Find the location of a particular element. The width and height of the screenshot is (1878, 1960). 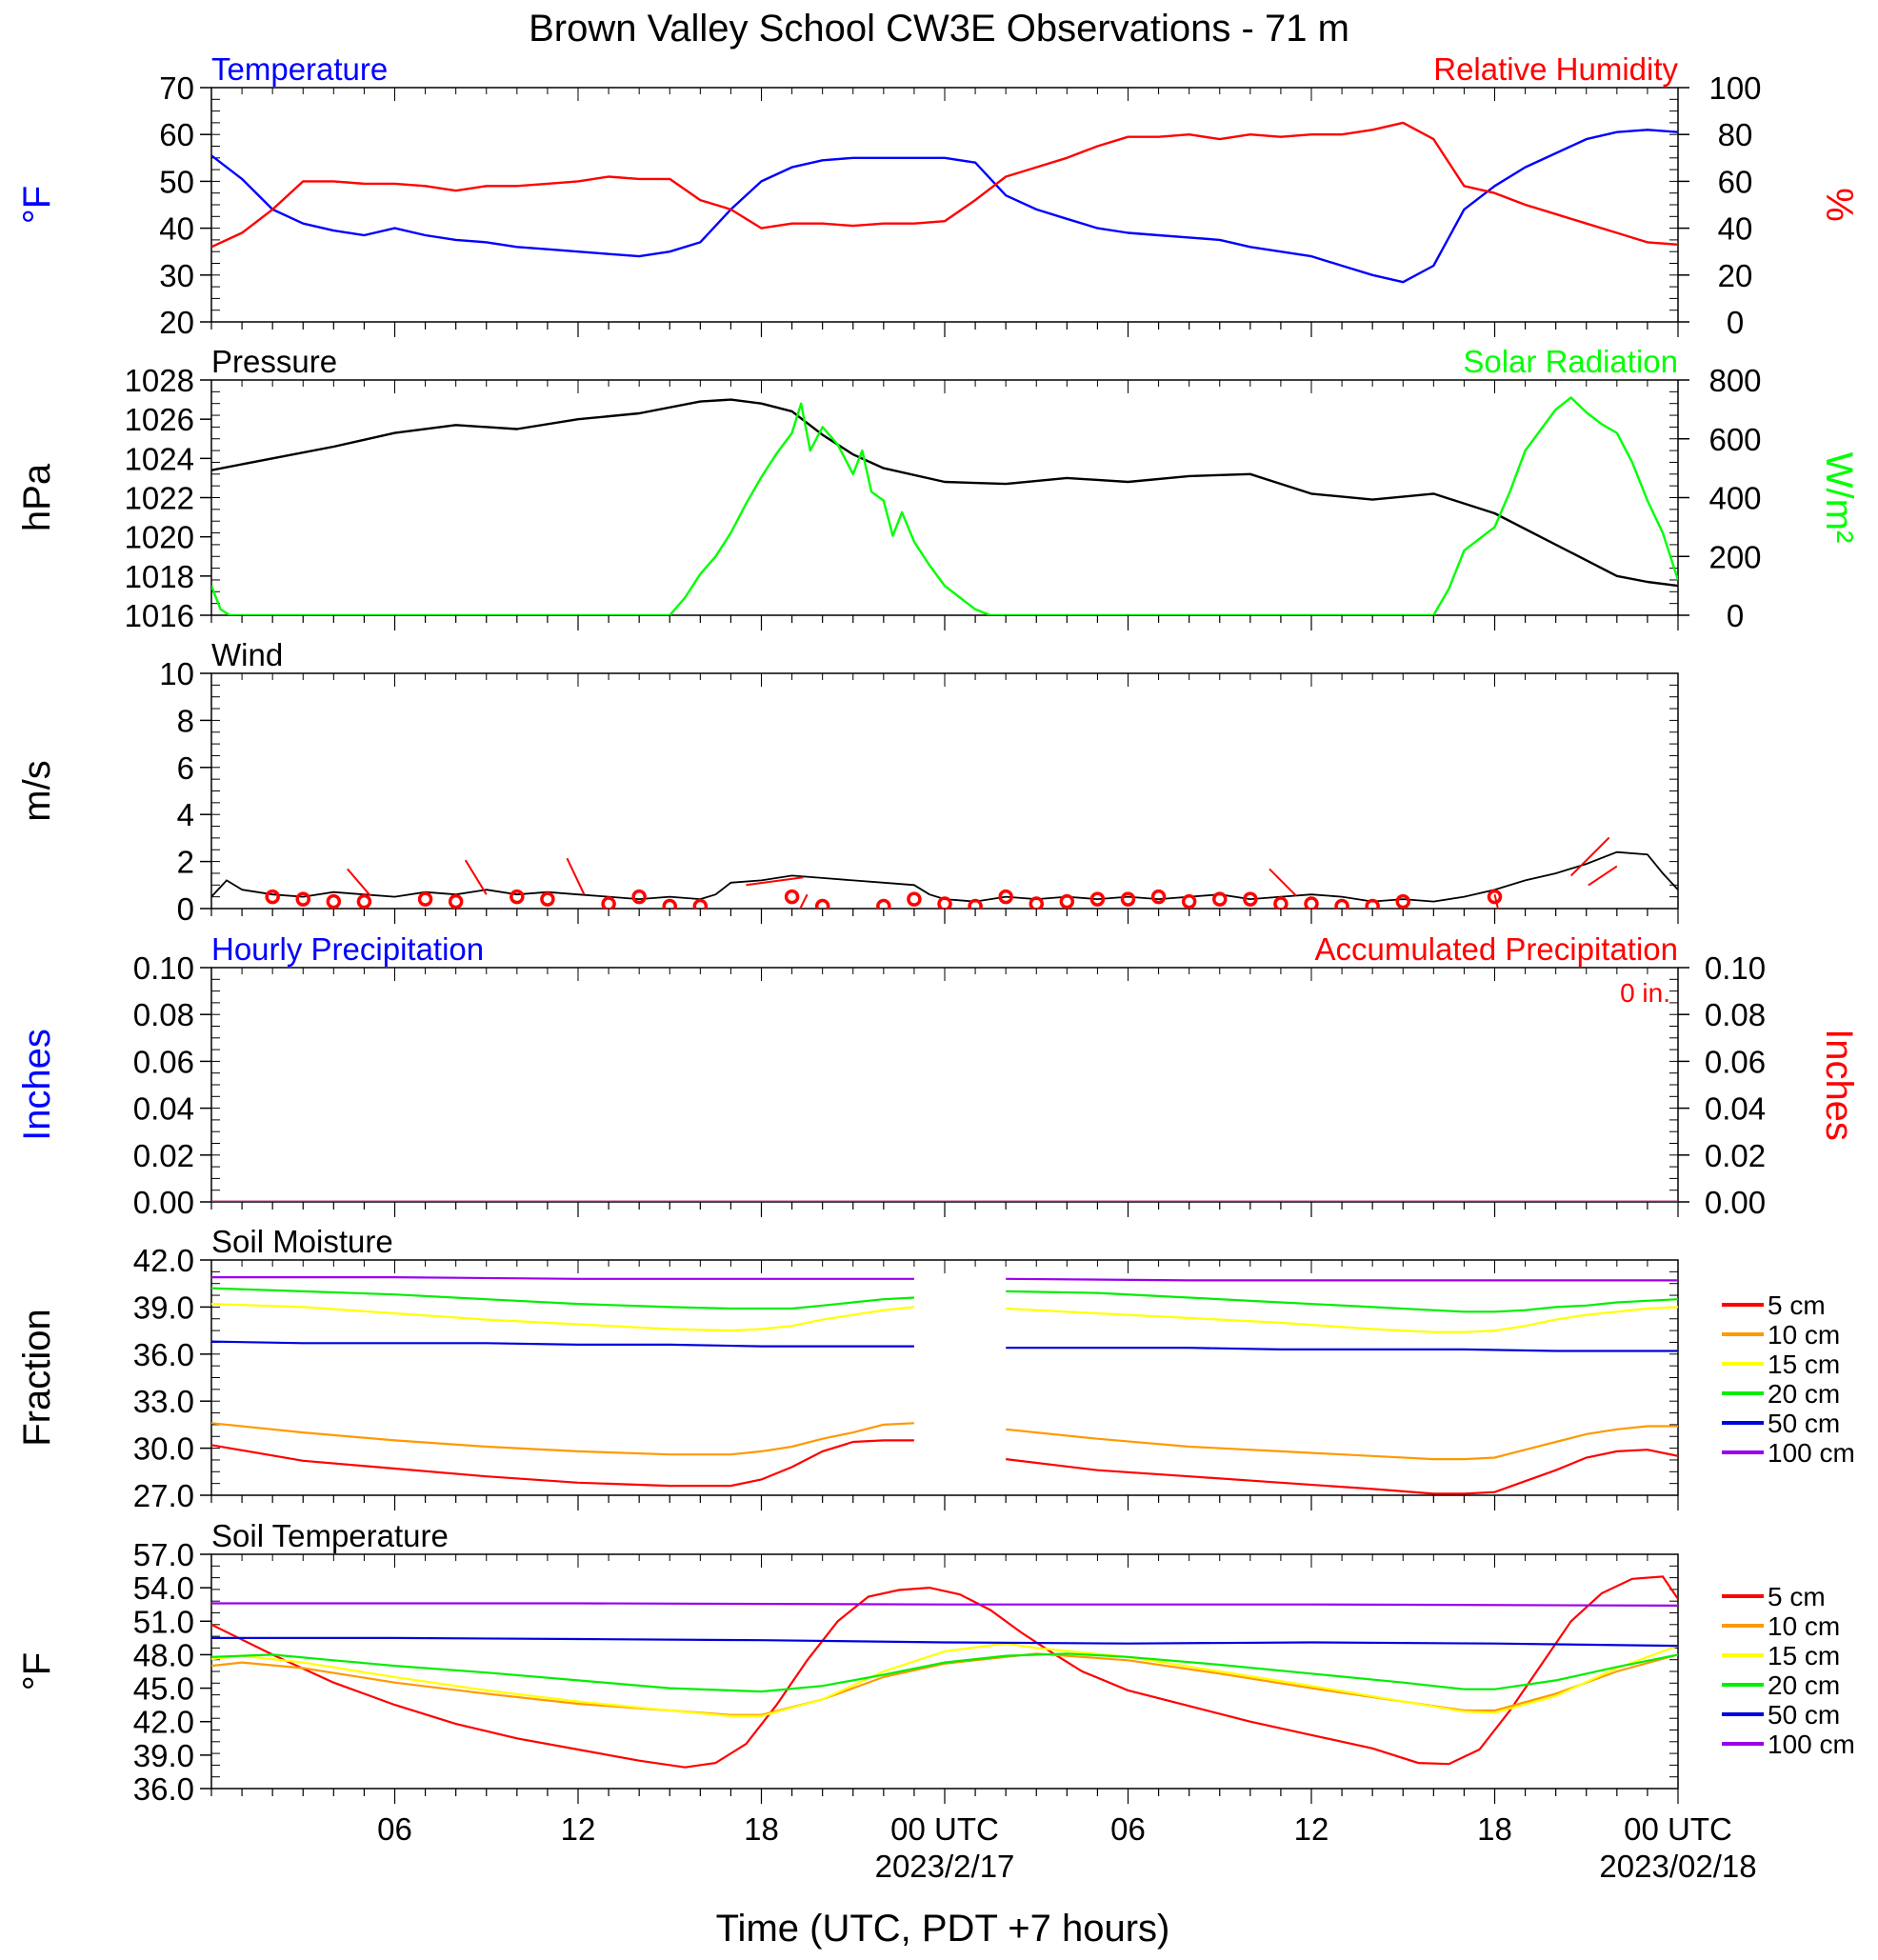

y-right-tick-label: 800 is located at coordinates (1734, 380).